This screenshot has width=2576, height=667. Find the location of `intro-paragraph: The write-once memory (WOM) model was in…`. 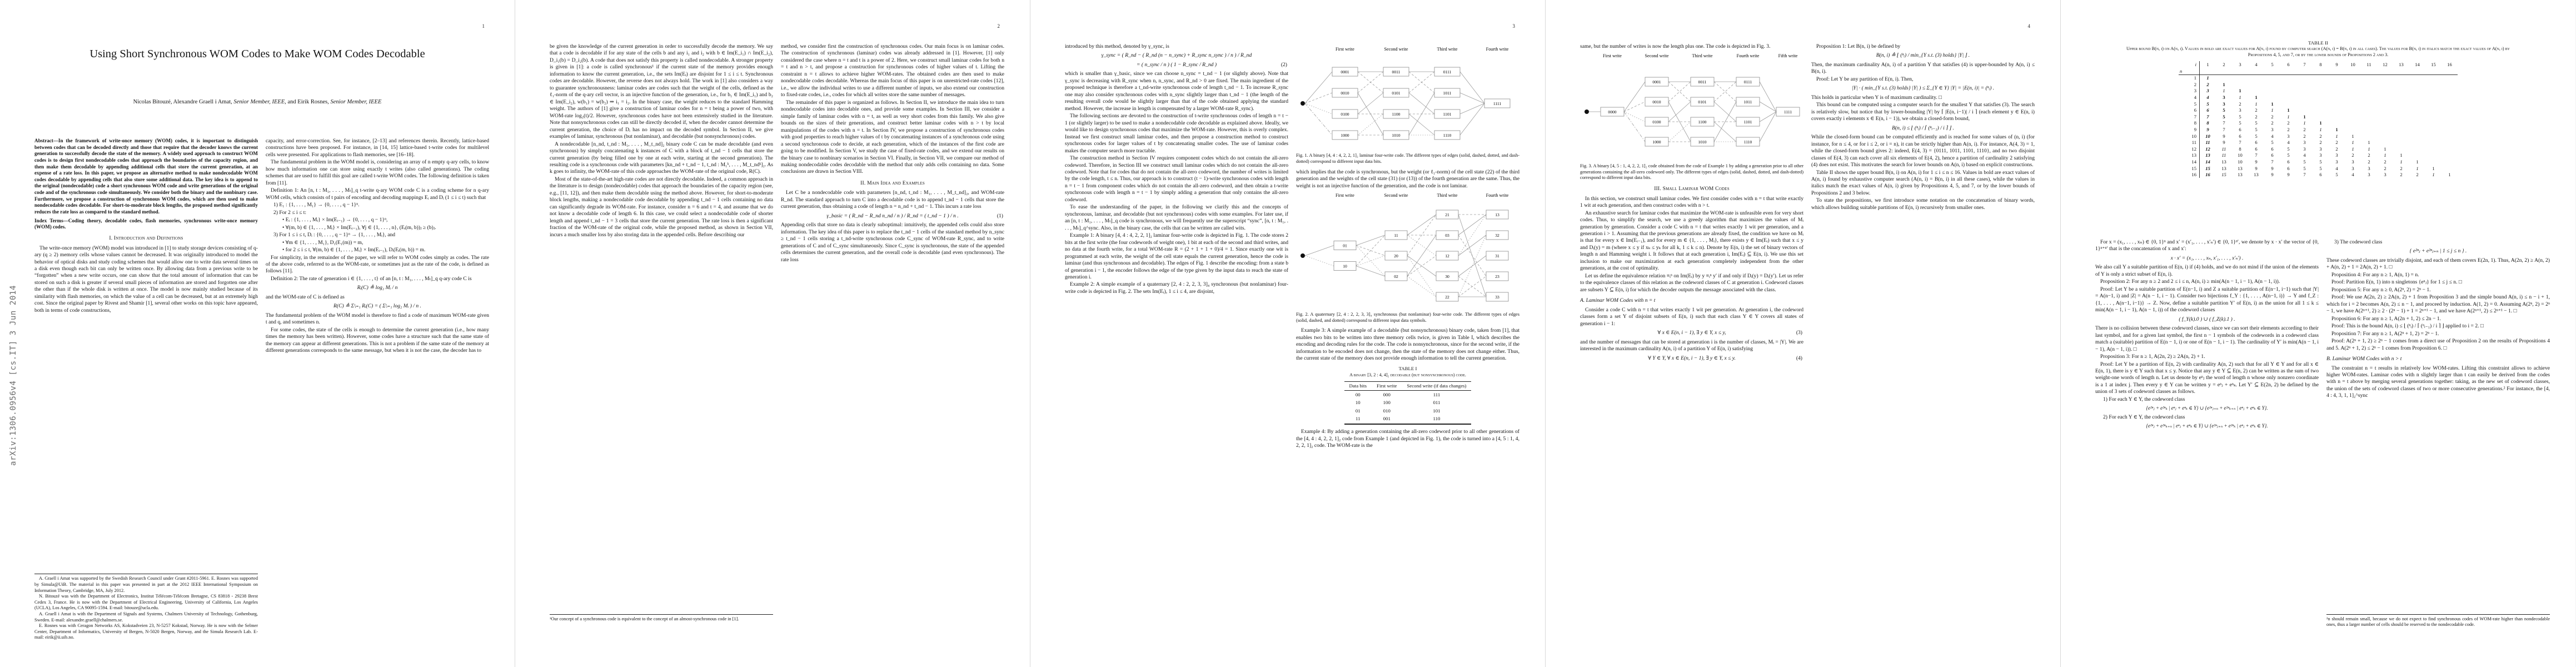

intro-paragraph: The write-once memory (WOM) model was in… is located at coordinates (146, 279).